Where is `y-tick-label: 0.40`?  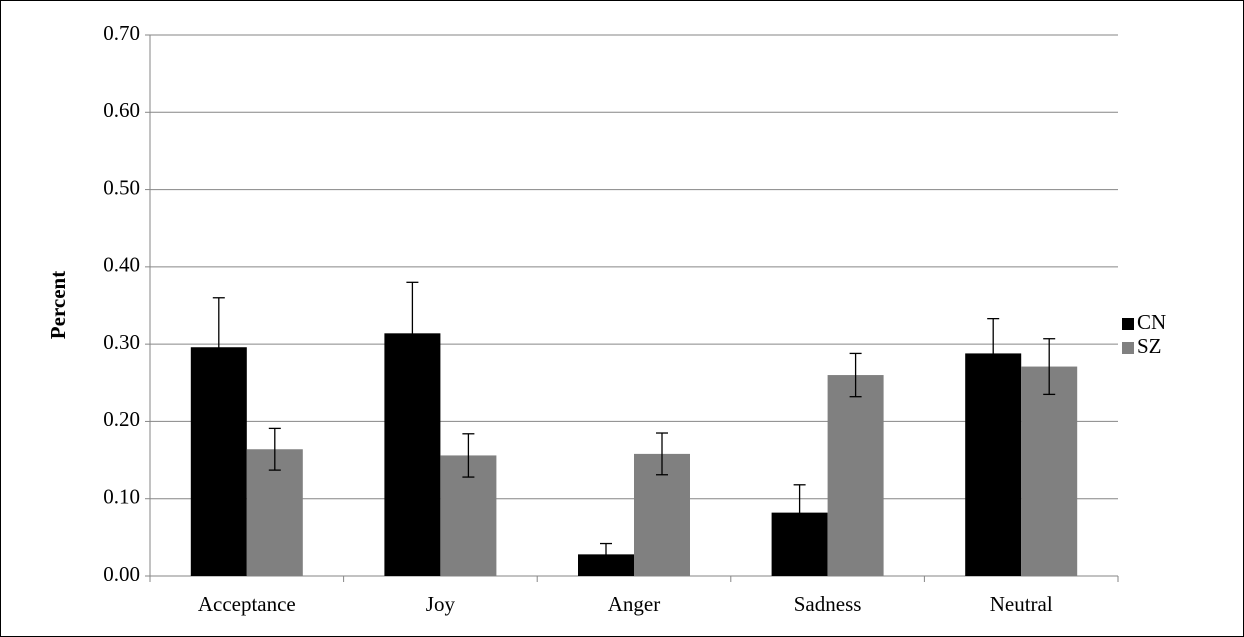 y-tick-label: 0.40 is located at coordinates (121, 265).